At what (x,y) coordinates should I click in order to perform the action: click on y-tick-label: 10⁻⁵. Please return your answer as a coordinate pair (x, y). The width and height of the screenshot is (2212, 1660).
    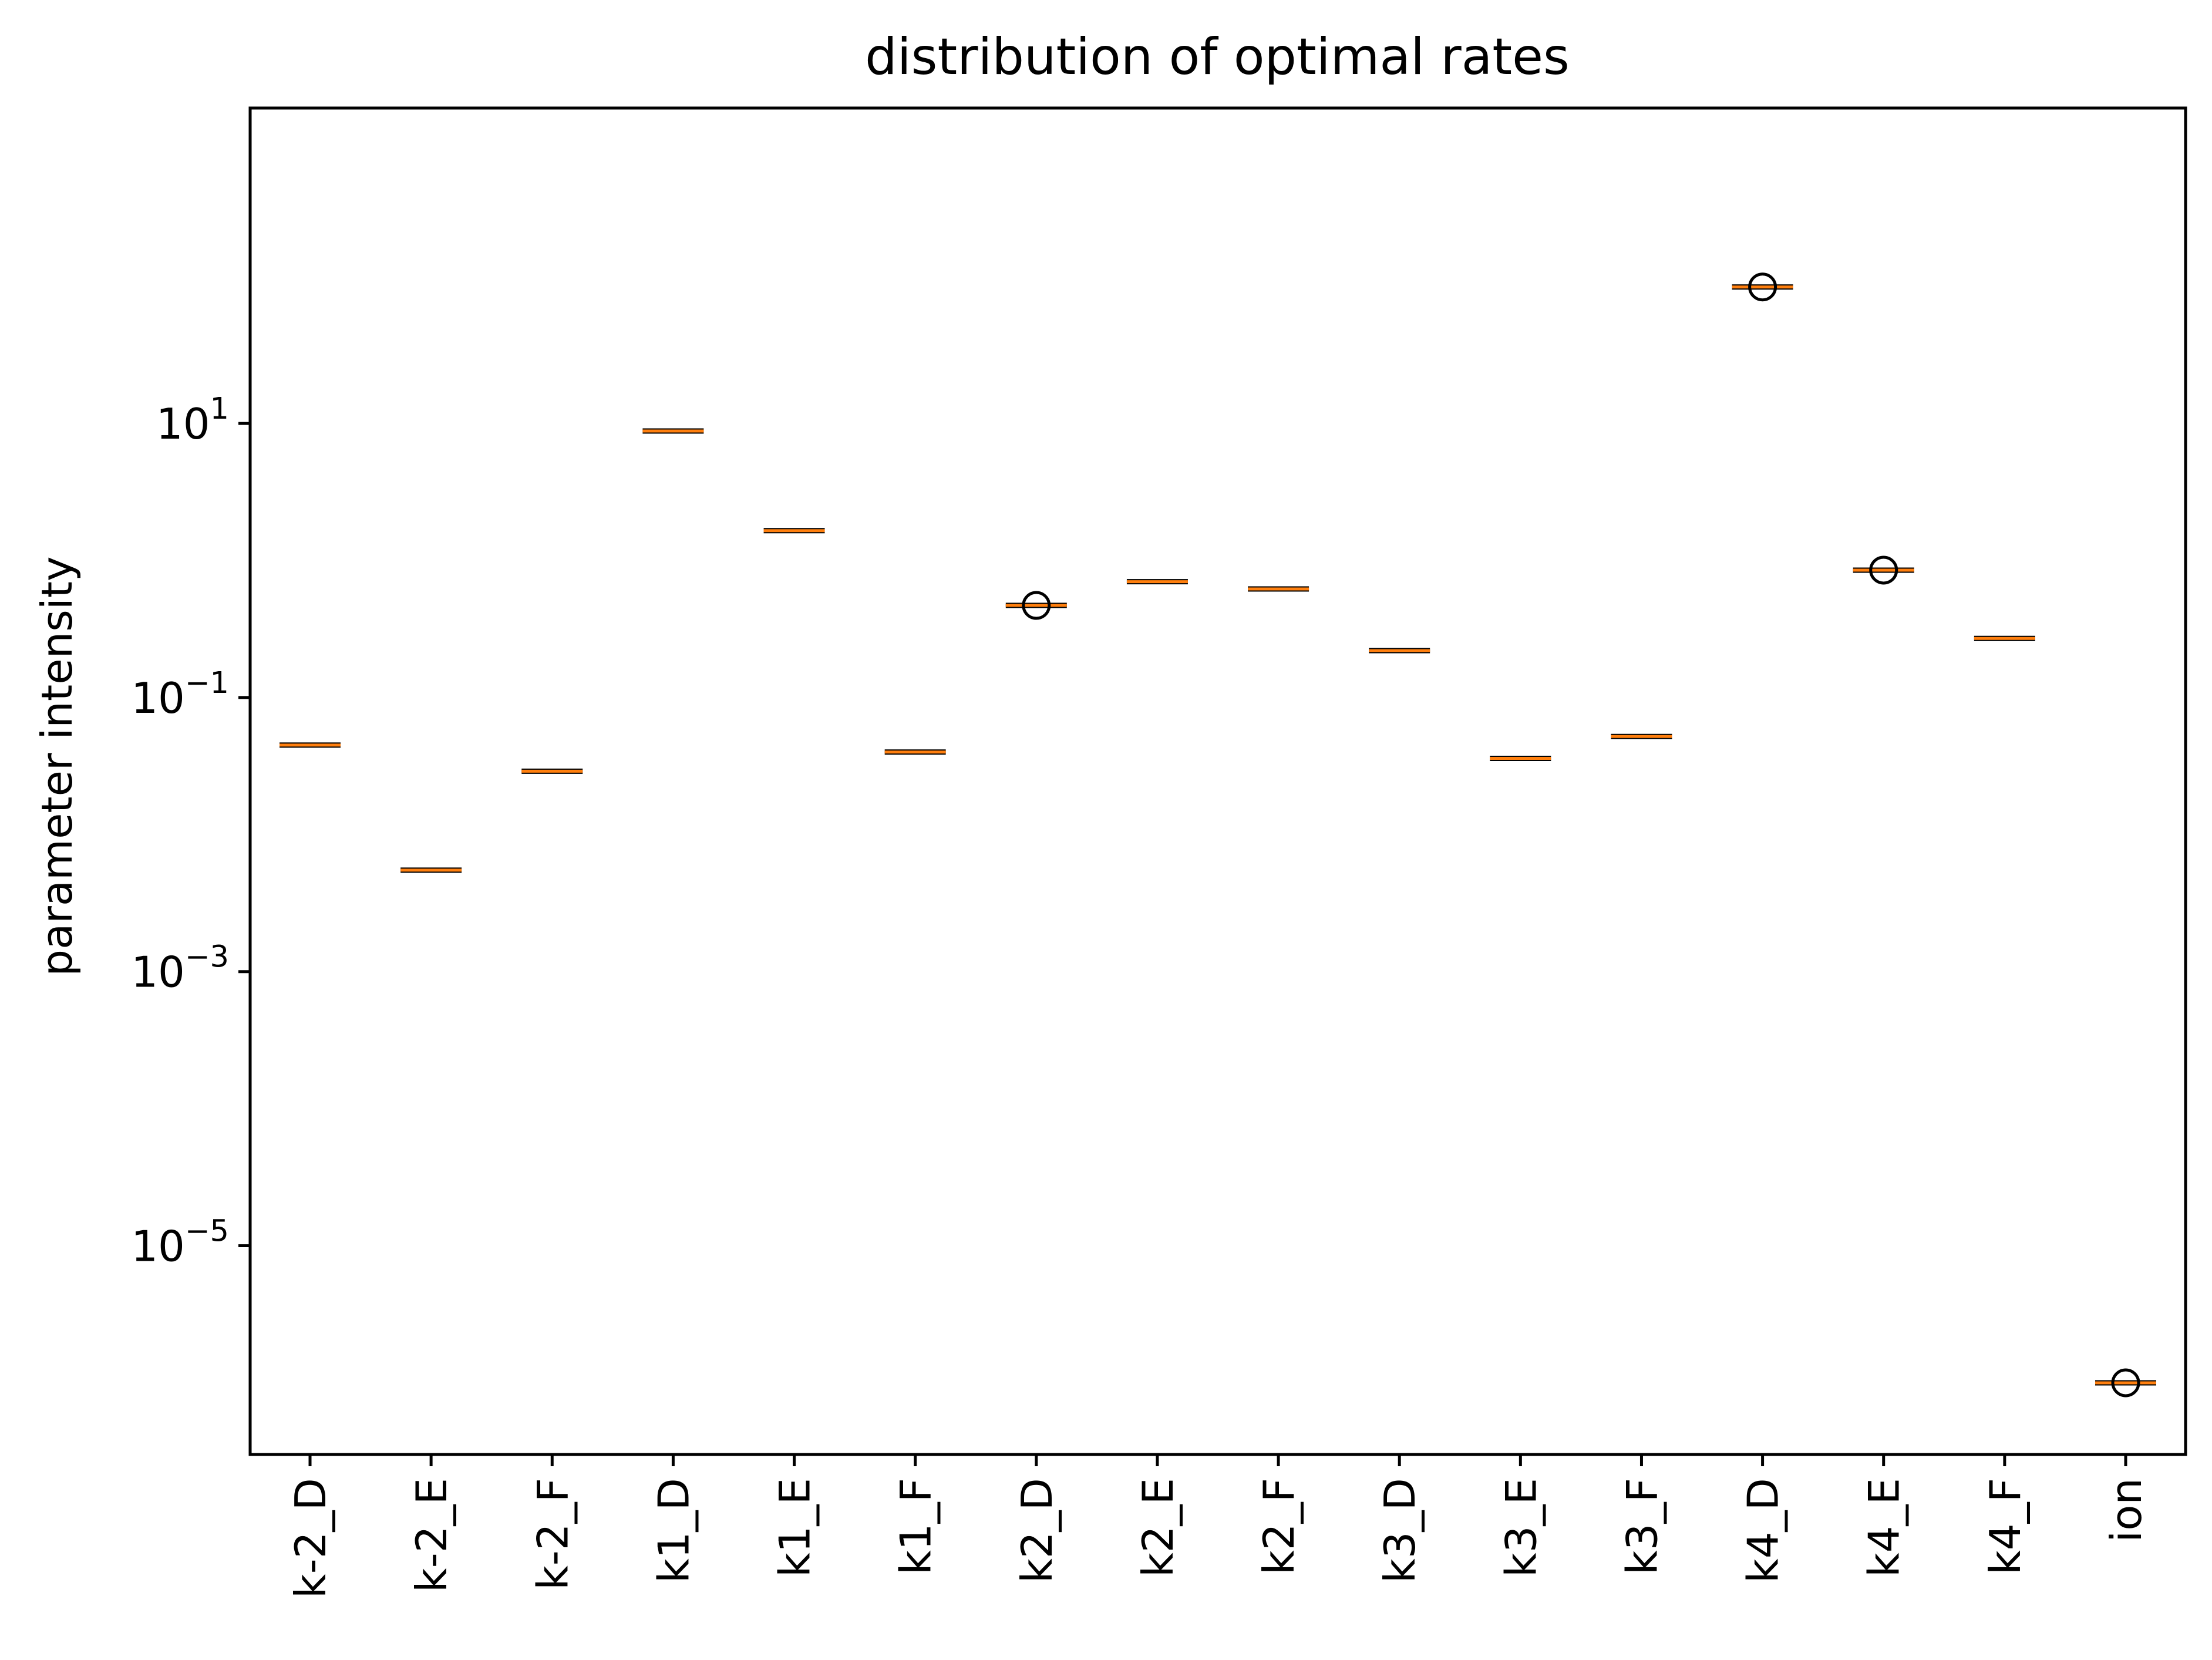
    Looking at the image, I should click on (180, 1242).